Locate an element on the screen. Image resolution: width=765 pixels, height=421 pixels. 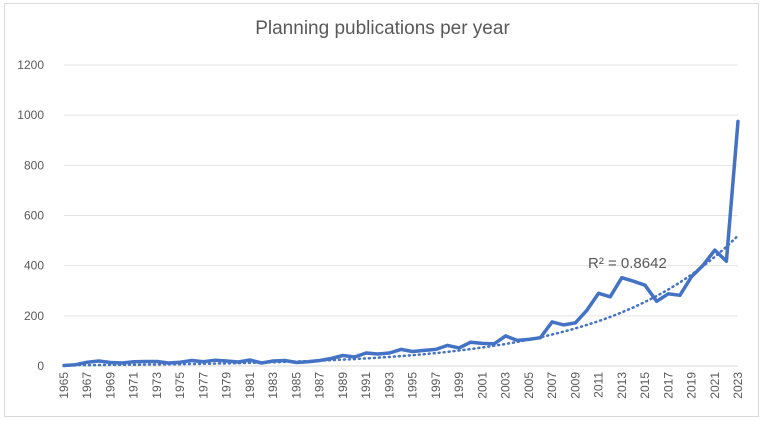
x-tick-label-1975: 1975 is located at coordinates (180, 385).